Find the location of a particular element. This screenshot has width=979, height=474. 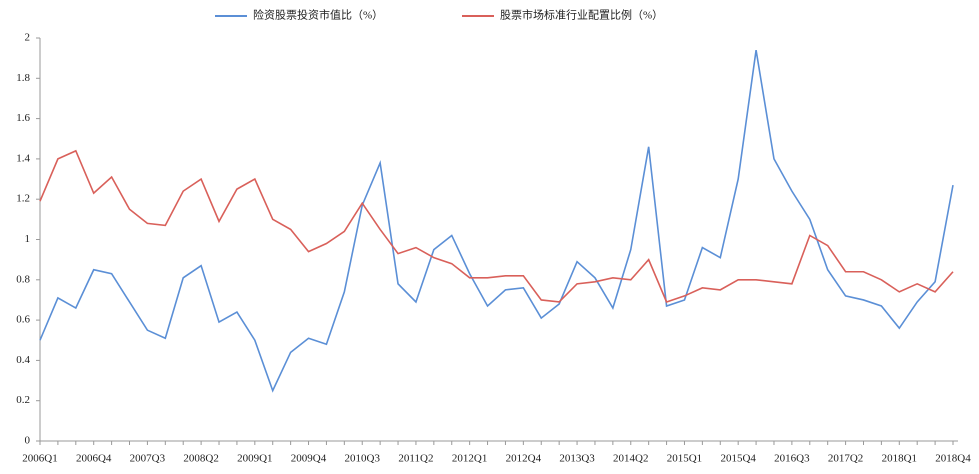

y-tick-label: 2 is located at coordinates (28, 38).